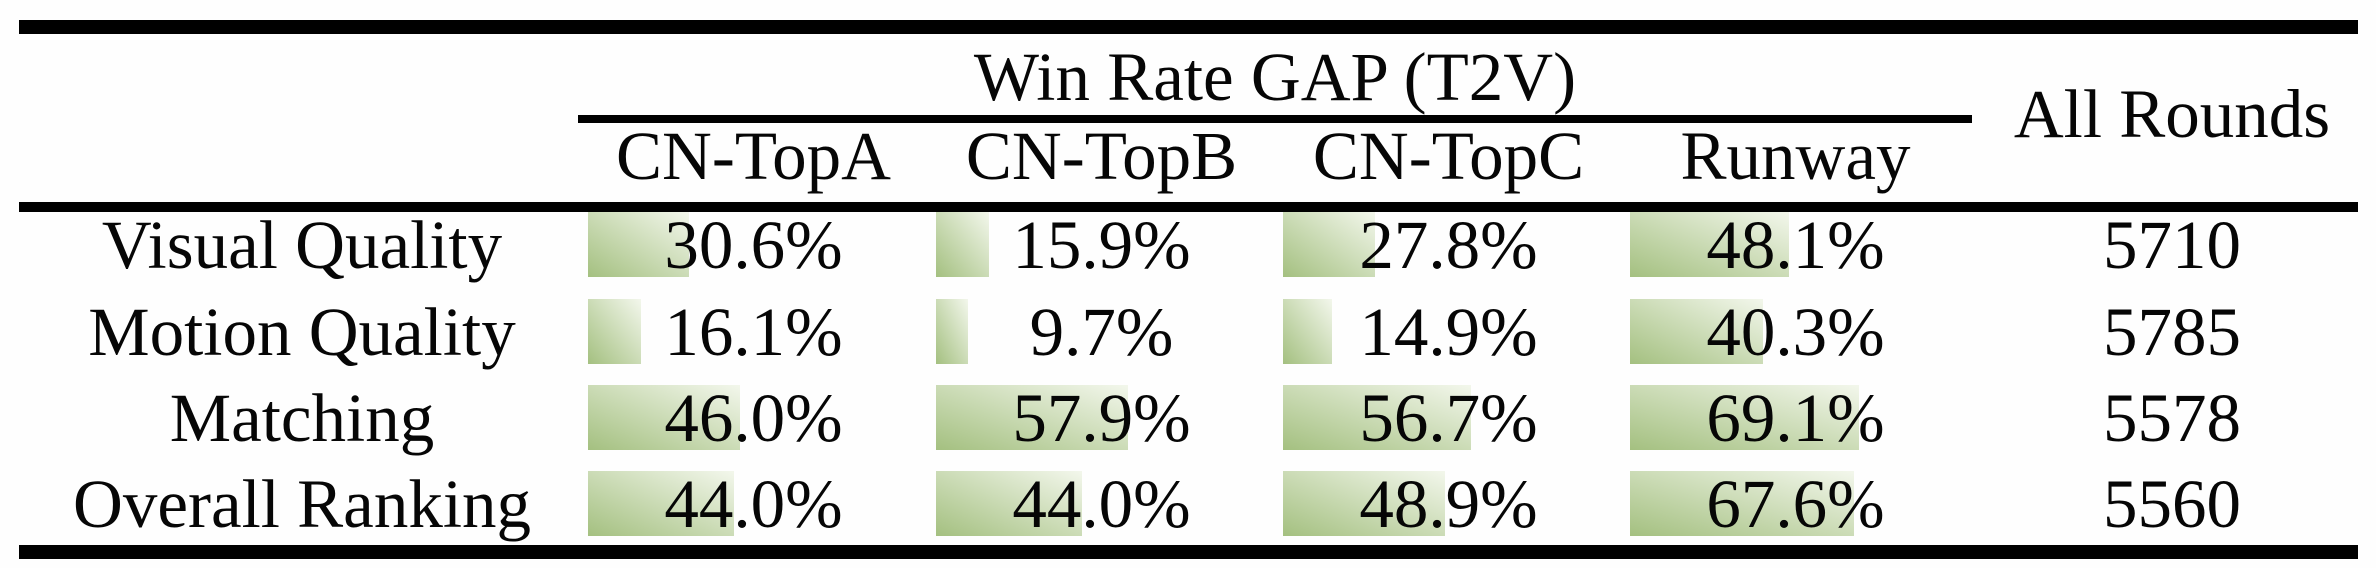 Image resolution: width=2376 pixels, height=568 pixels. I want to click on row-label-overall-ranking: Overall Ranking, so click(302, 504).